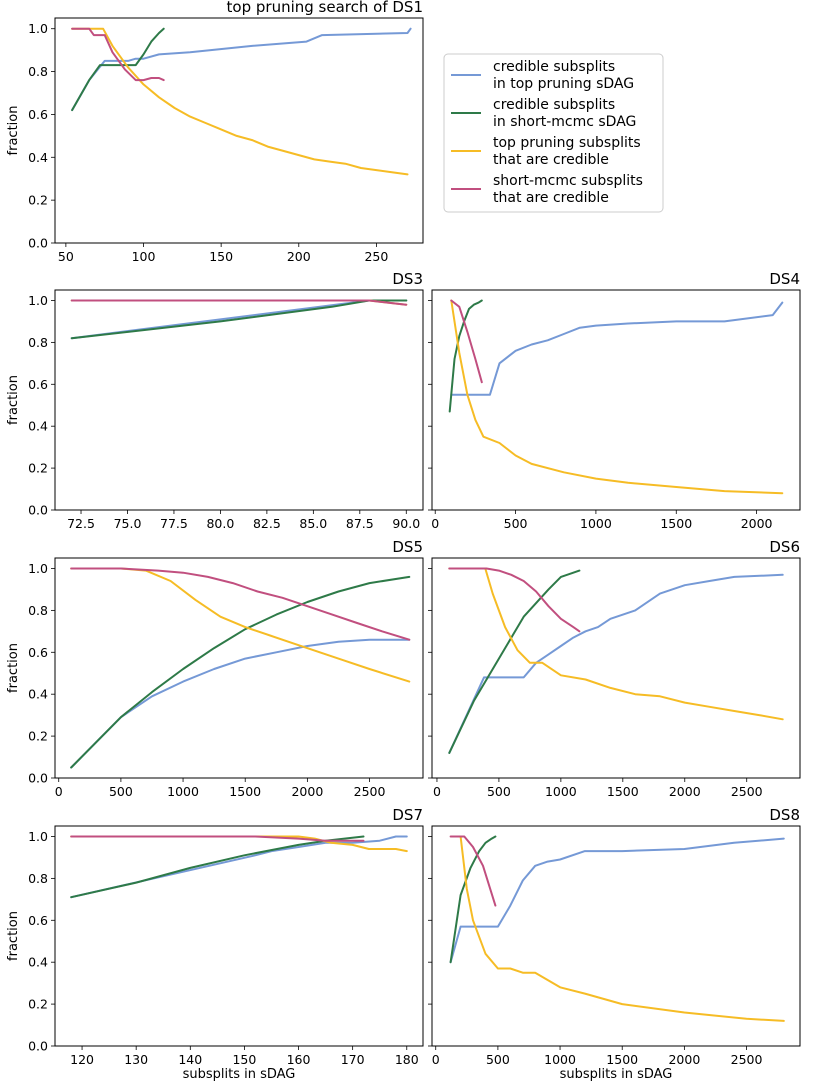 This screenshot has width=814, height=1088. What do you see at coordinates (240, 604) in the screenshot?
I see `series-line-short-mcmc-that-are-credible-ds5` at bounding box center [240, 604].